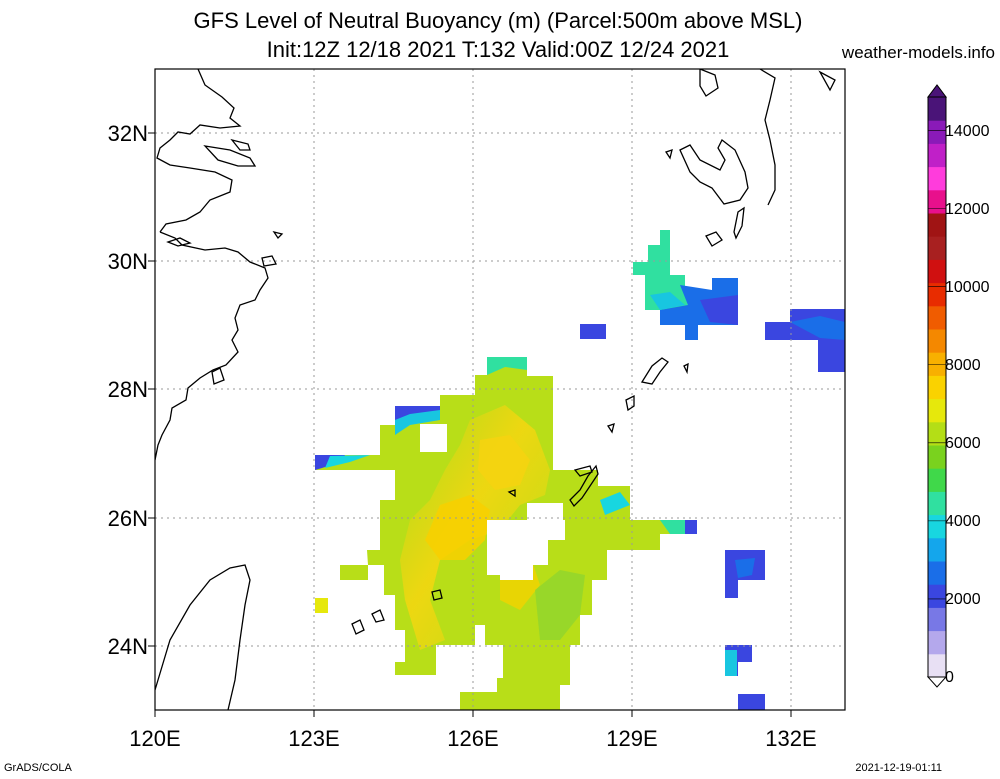  Describe the element at coordinates (127, 646) in the screenshot. I see `lat-label-24n: 24N` at that location.